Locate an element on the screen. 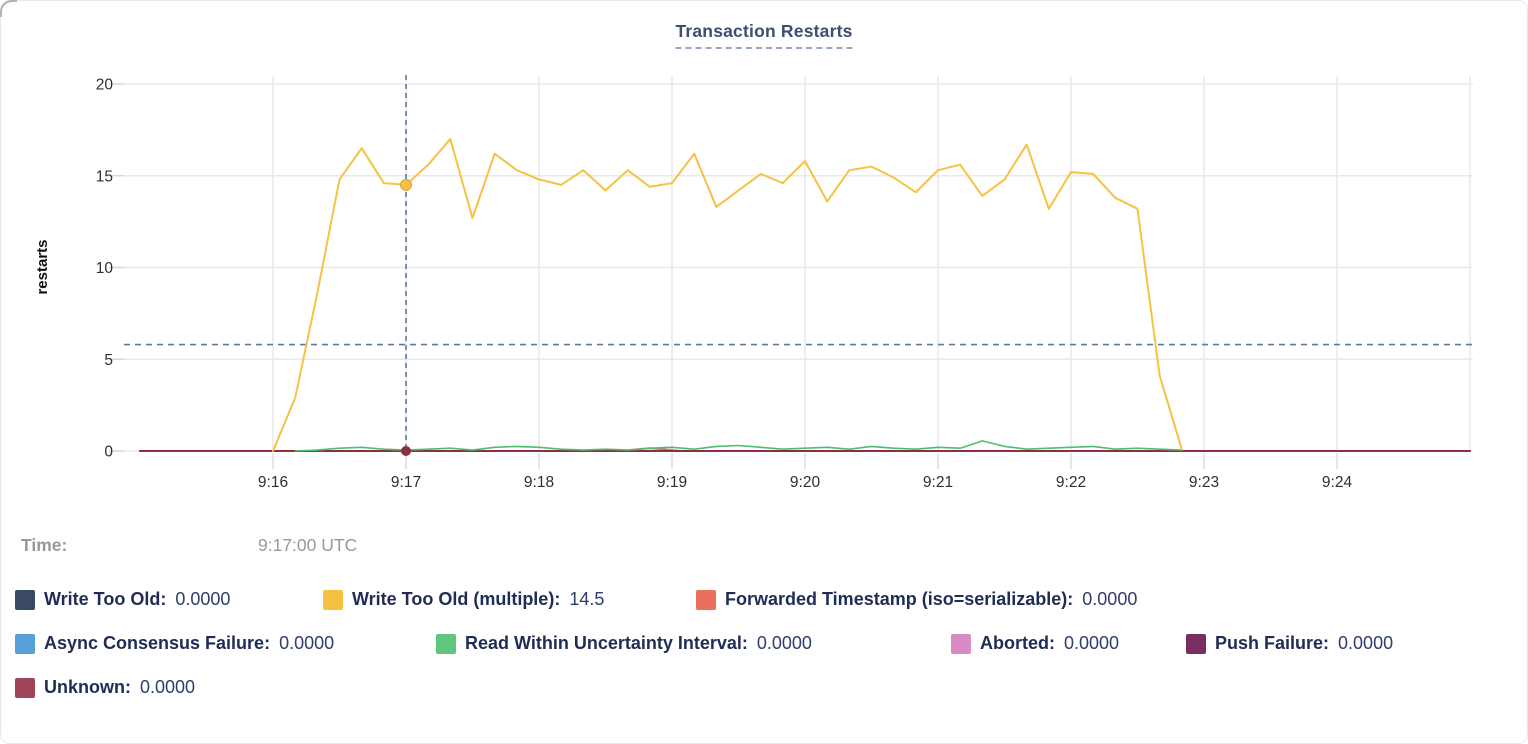 The height and width of the screenshot is (744, 1528). legend-item: Read Within Uncertainty Interval: 0.0000 is located at coordinates (693, 643).